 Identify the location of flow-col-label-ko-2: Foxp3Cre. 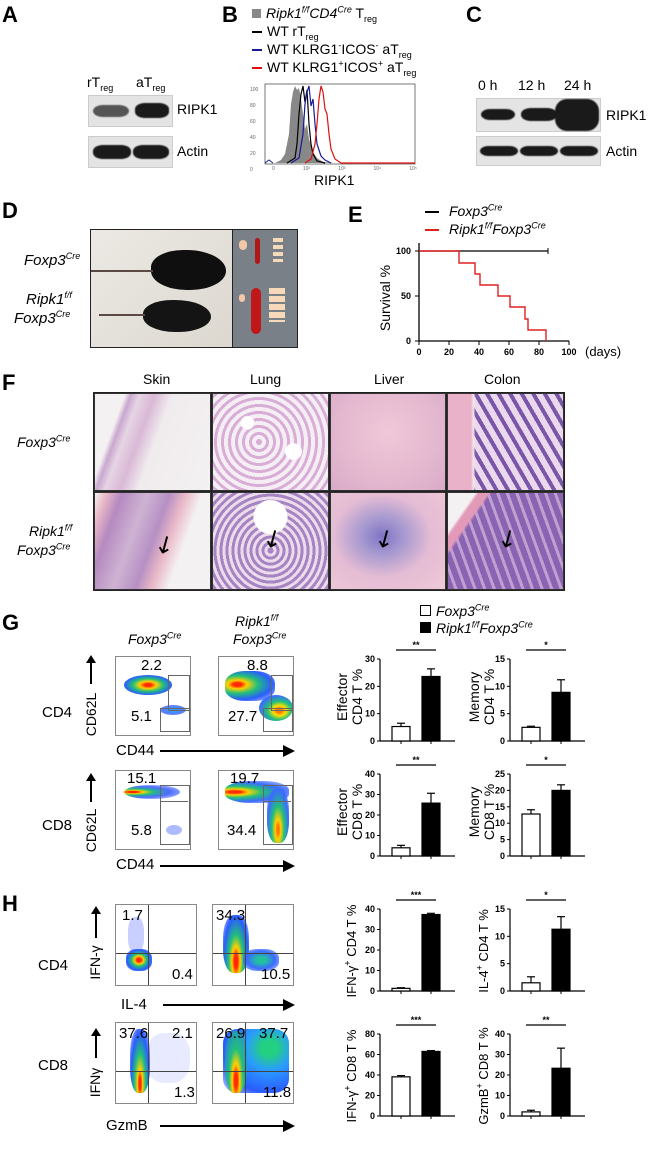
(260, 638).